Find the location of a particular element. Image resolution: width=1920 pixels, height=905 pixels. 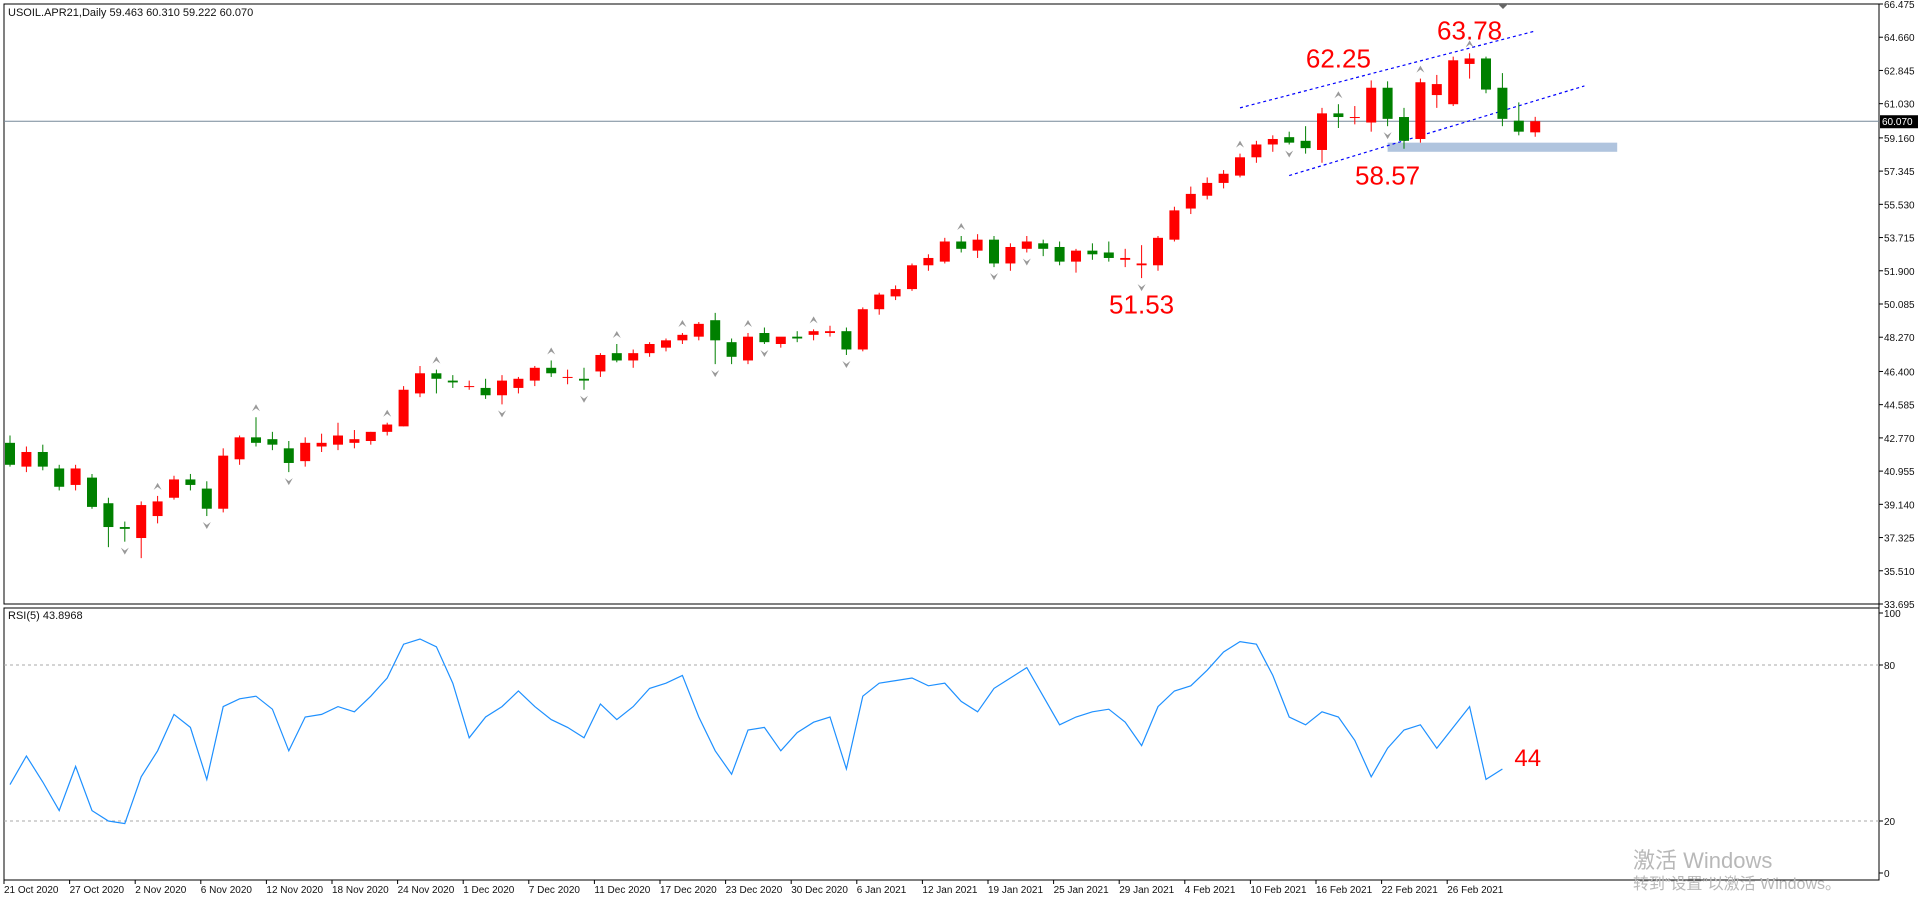

time-tick-label: 25 Jan 2021 is located at coordinates (1081, 890).